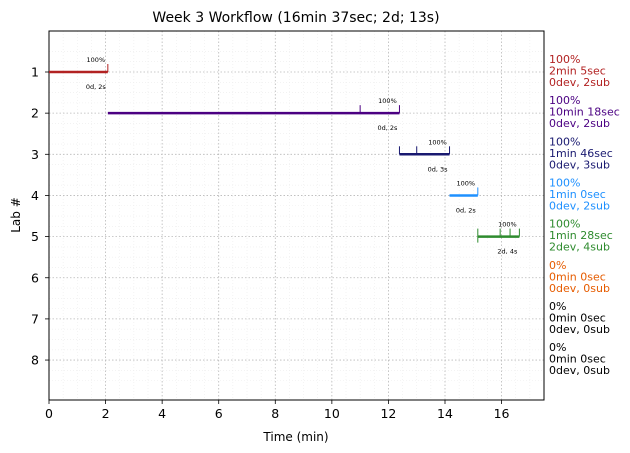 The height and width of the screenshot is (453, 630). What do you see at coordinates (581, 153) in the screenshot?
I see `lab-3-summary-line: 1min 46sec` at bounding box center [581, 153].